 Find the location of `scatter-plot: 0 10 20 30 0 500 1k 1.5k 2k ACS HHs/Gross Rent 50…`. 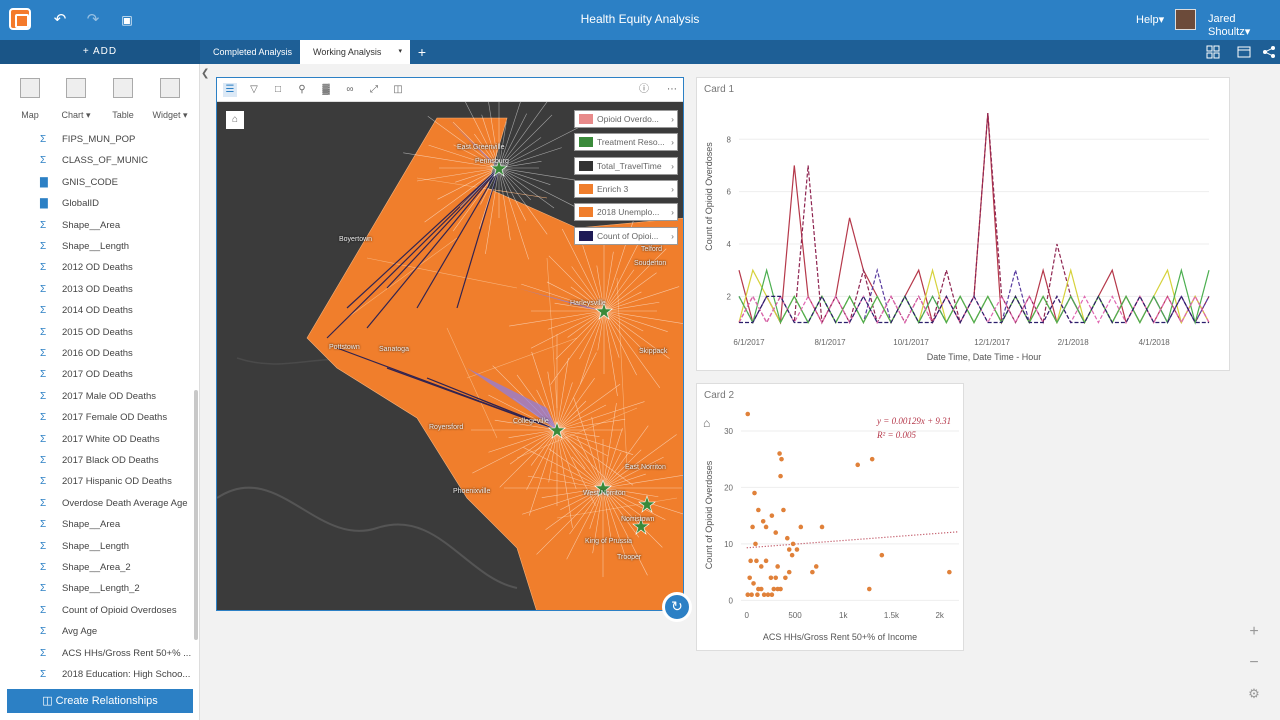

scatter-plot: 0 10 20 30 0 500 1k 1.5k 2k ACS HHs/Gross Rent 50… is located at coordinates (830, 517).